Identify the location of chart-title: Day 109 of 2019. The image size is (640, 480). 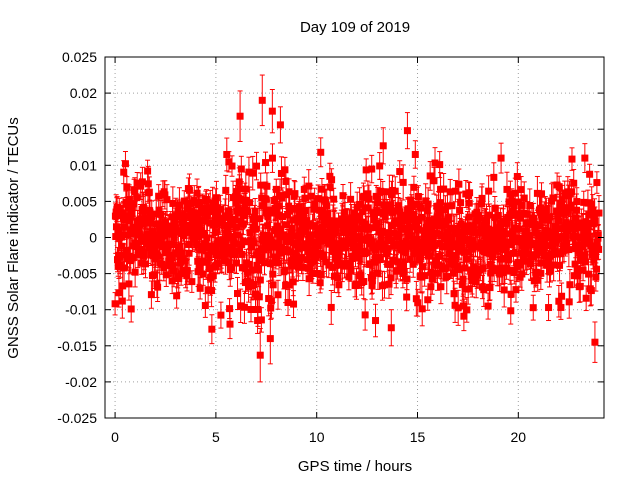
(355, 27).